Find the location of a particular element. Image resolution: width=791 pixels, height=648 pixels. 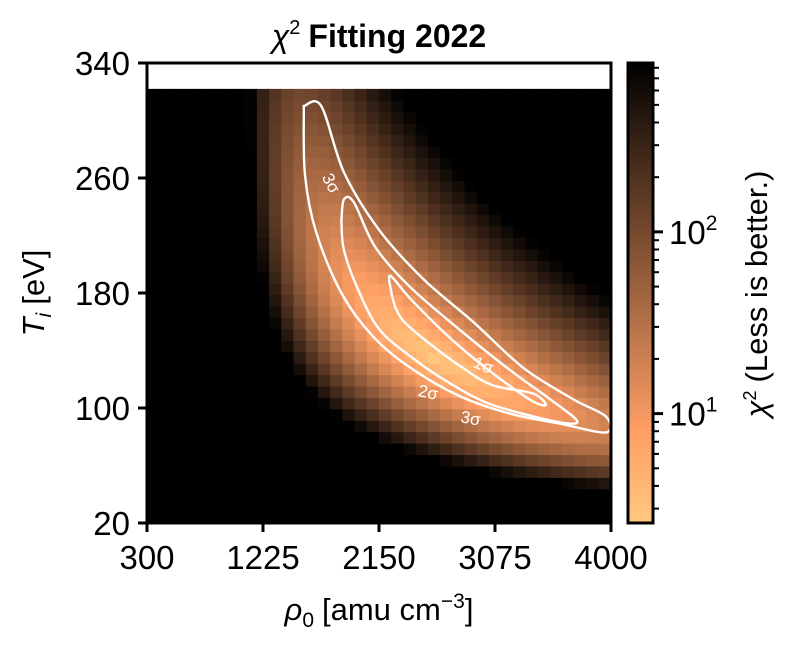

colorbar is located at coordinates (640, 293).